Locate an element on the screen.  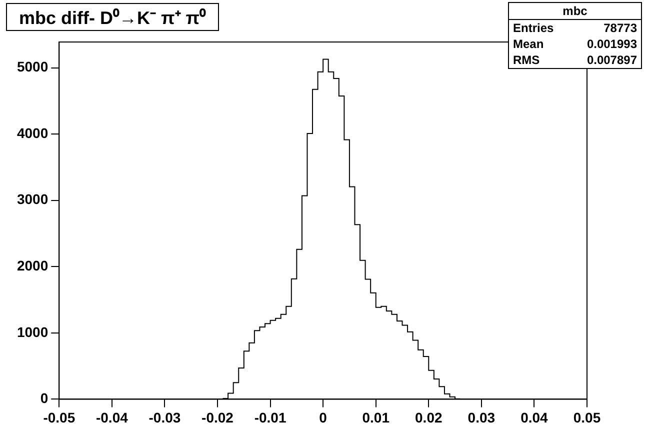
x-tick-label: 0.04 is located at coordinates (534, 417).